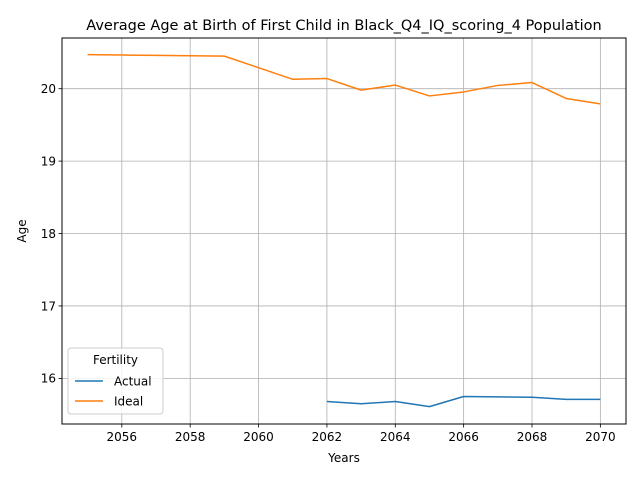 Image resolution: width=640 pixels, height=480 pixels. Describe the element at coordinates (122, 437) in the screenshot. I see `x-tick-label: 2056` at that location.